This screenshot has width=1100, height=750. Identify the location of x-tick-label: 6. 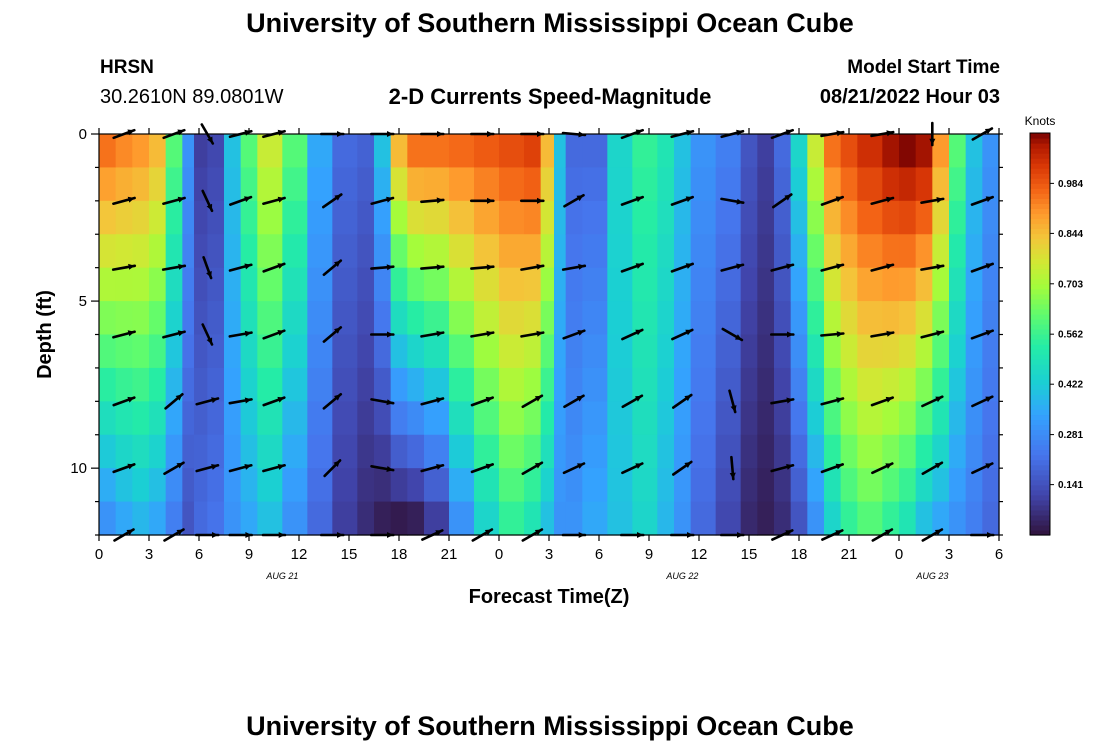
(599, 554).